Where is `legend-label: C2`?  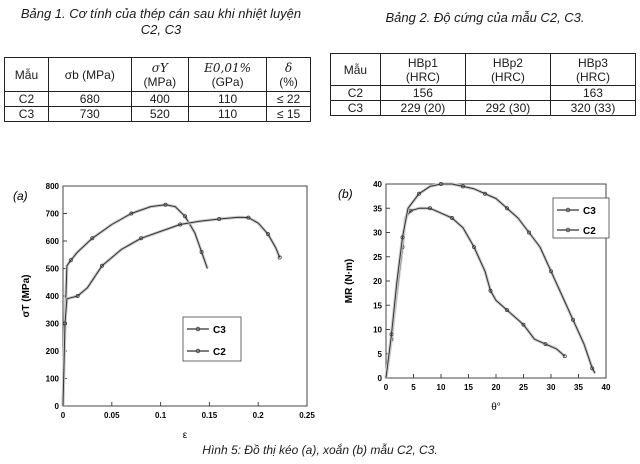
legend-label: C2 is located at coordinates (589, 231).